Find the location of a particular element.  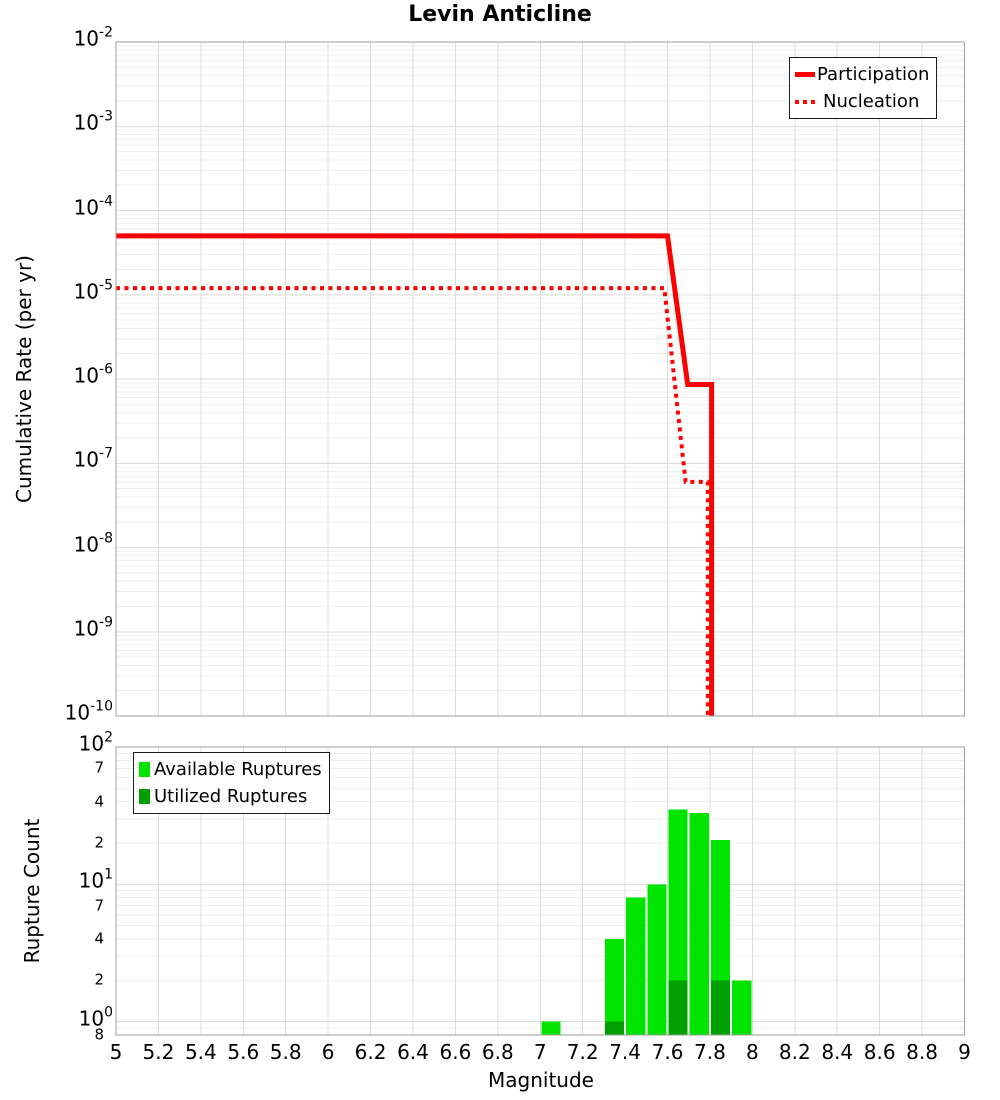

y-tick-label-rate: 10⁻⁴ is located at coordinates (93, 206).